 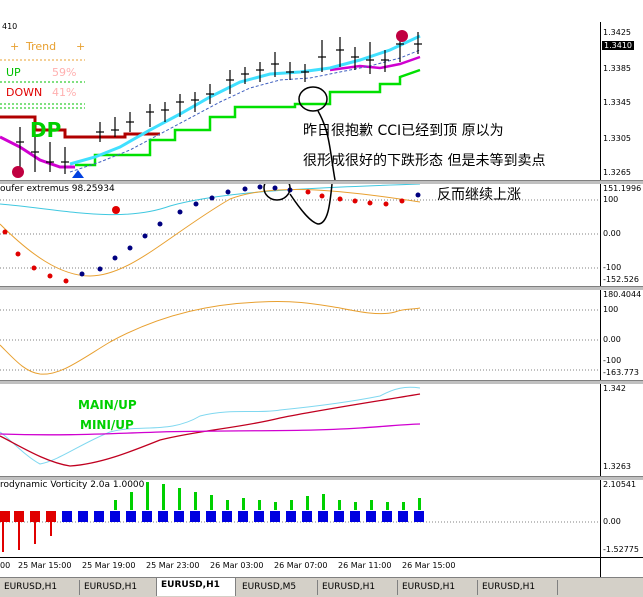 I want to click on cyan-line, so click(x=245, y=100).